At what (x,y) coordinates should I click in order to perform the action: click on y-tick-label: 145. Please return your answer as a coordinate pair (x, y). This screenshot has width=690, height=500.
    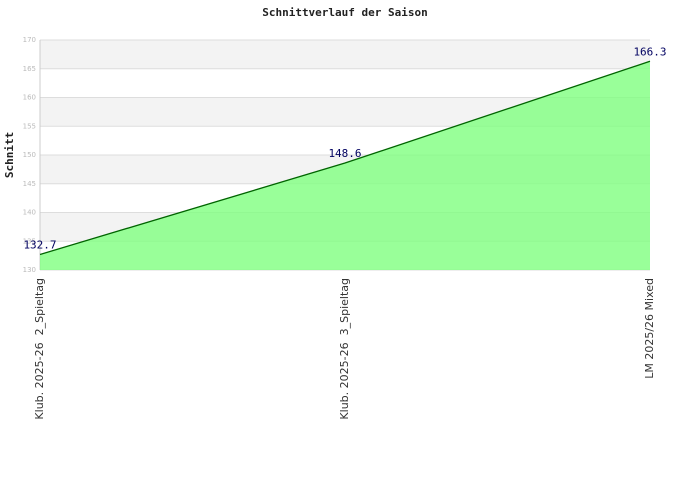
    Looking at the image, I should click on (29, 184).